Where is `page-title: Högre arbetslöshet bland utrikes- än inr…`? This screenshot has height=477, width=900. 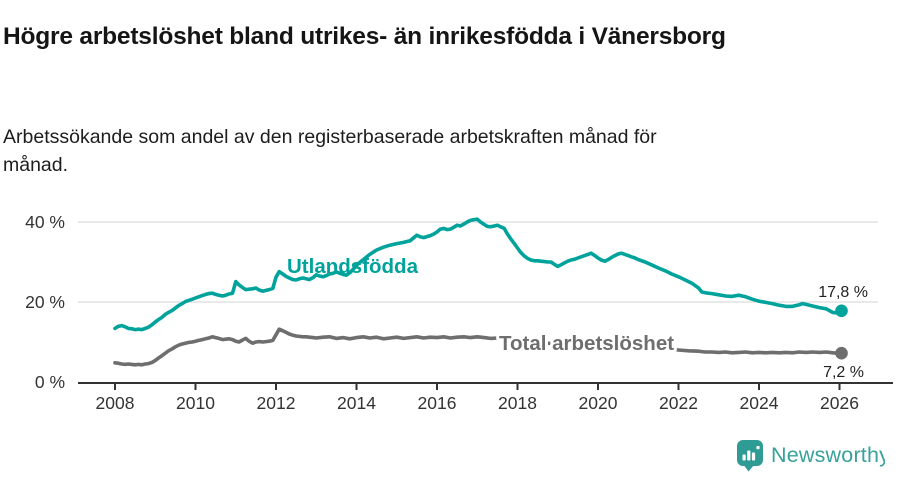 page-title: Högre arbetslöshet bland utrikes- än inr… is located at coordinates (364, 37).